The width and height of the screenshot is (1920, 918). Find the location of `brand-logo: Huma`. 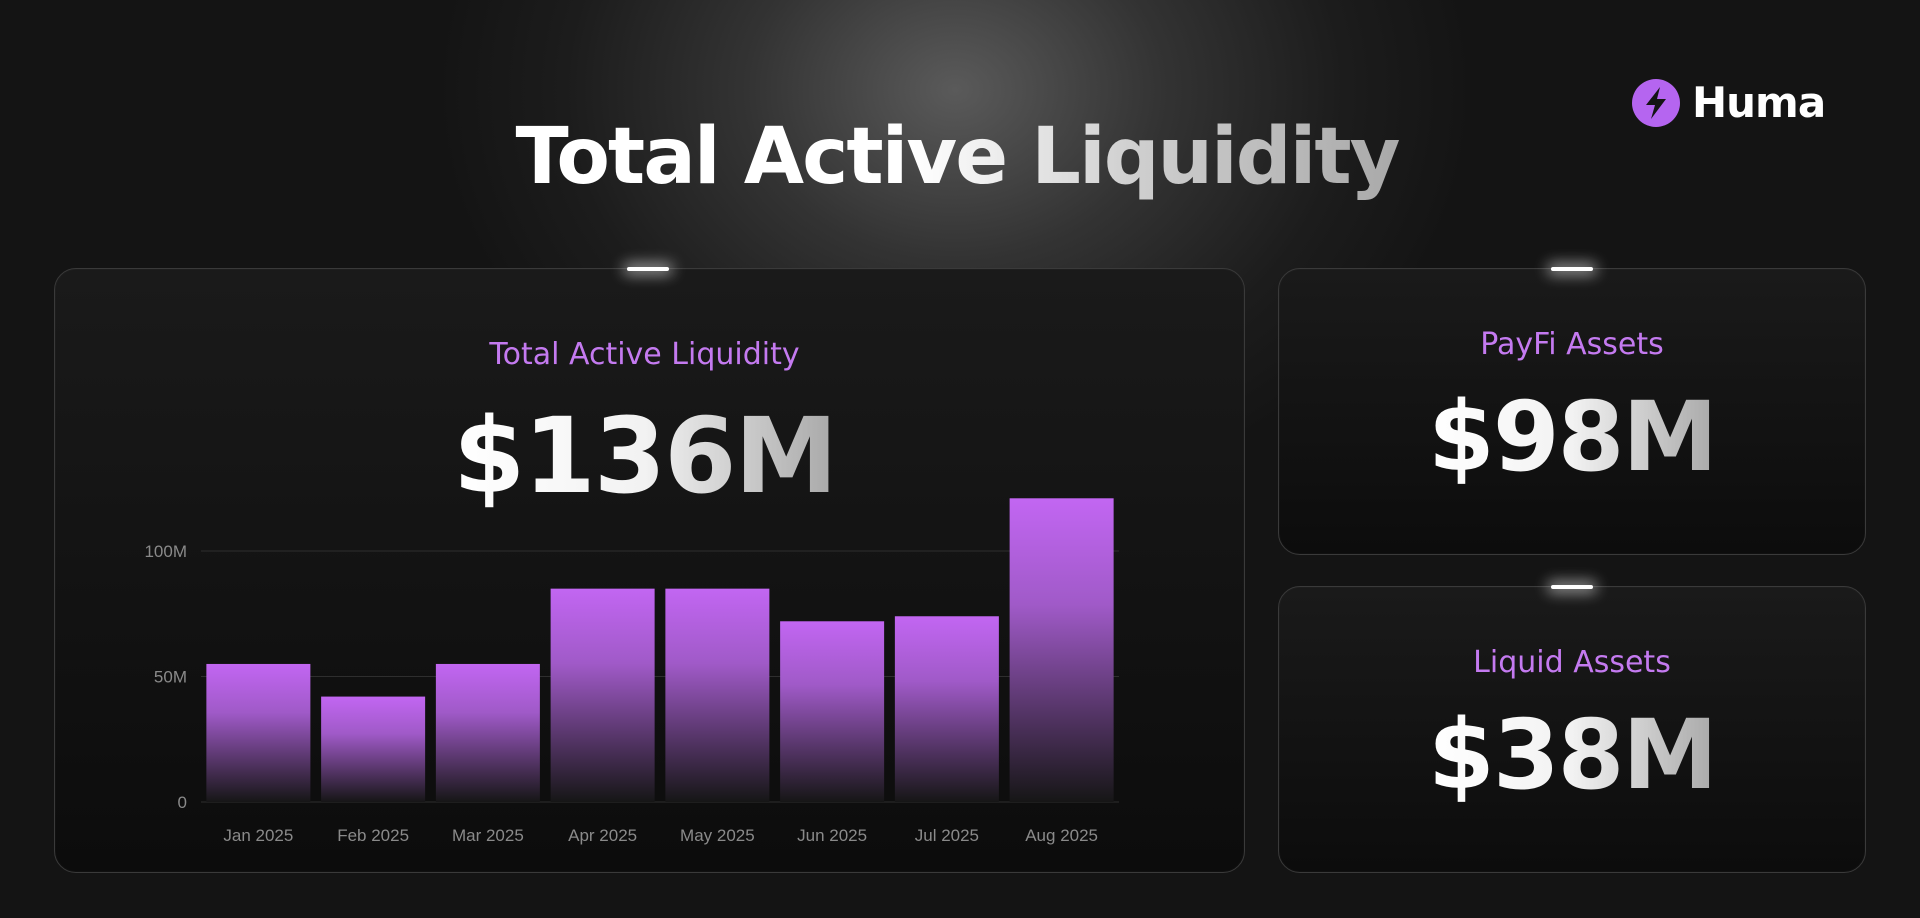

brand-logo: Huma is located at coordinates (1729, 102).